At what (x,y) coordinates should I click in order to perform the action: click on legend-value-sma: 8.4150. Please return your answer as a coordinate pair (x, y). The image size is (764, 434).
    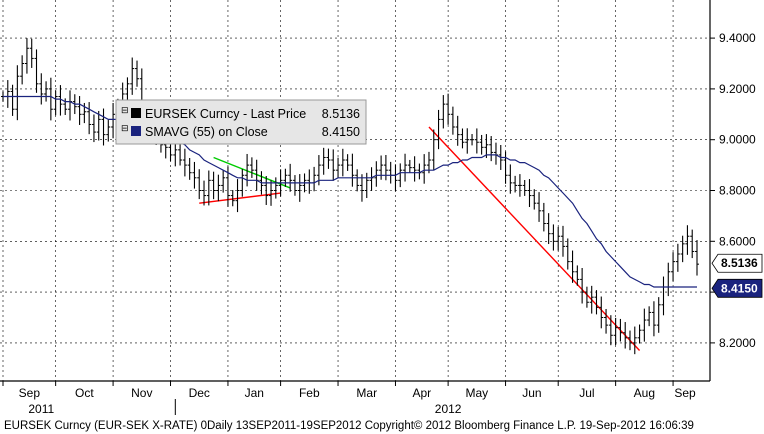
    Looking at the image, I should click on (341, 132).